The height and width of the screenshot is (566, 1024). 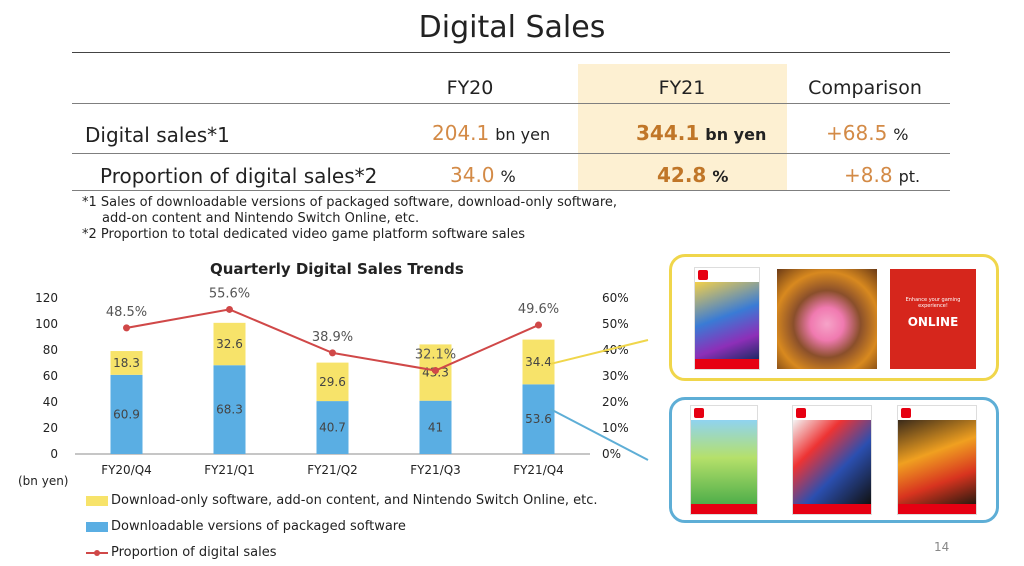 I want to click on data-label-download-only-1: 32.6, so click(x=229, y=344).